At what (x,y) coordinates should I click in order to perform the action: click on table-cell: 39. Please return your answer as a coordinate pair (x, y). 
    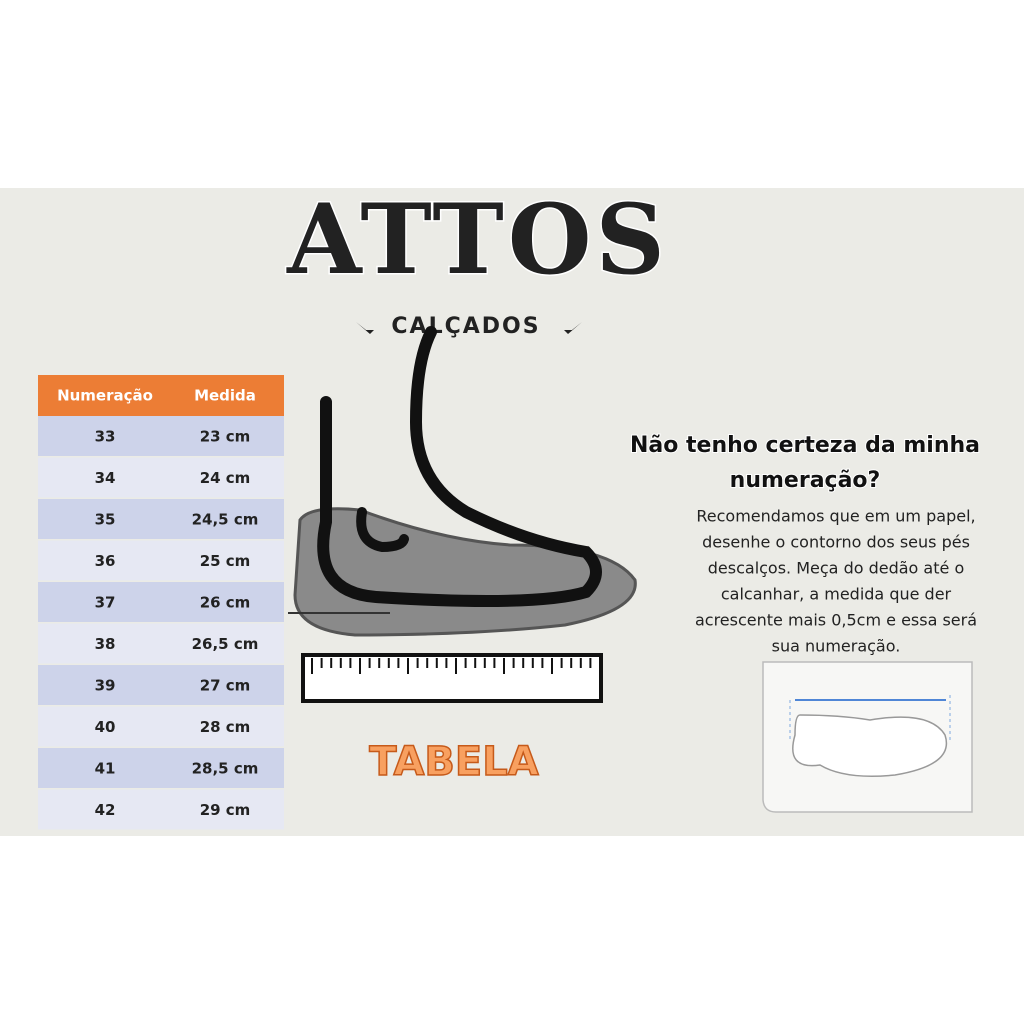
    Looking at the image, I should click on (105, 686).